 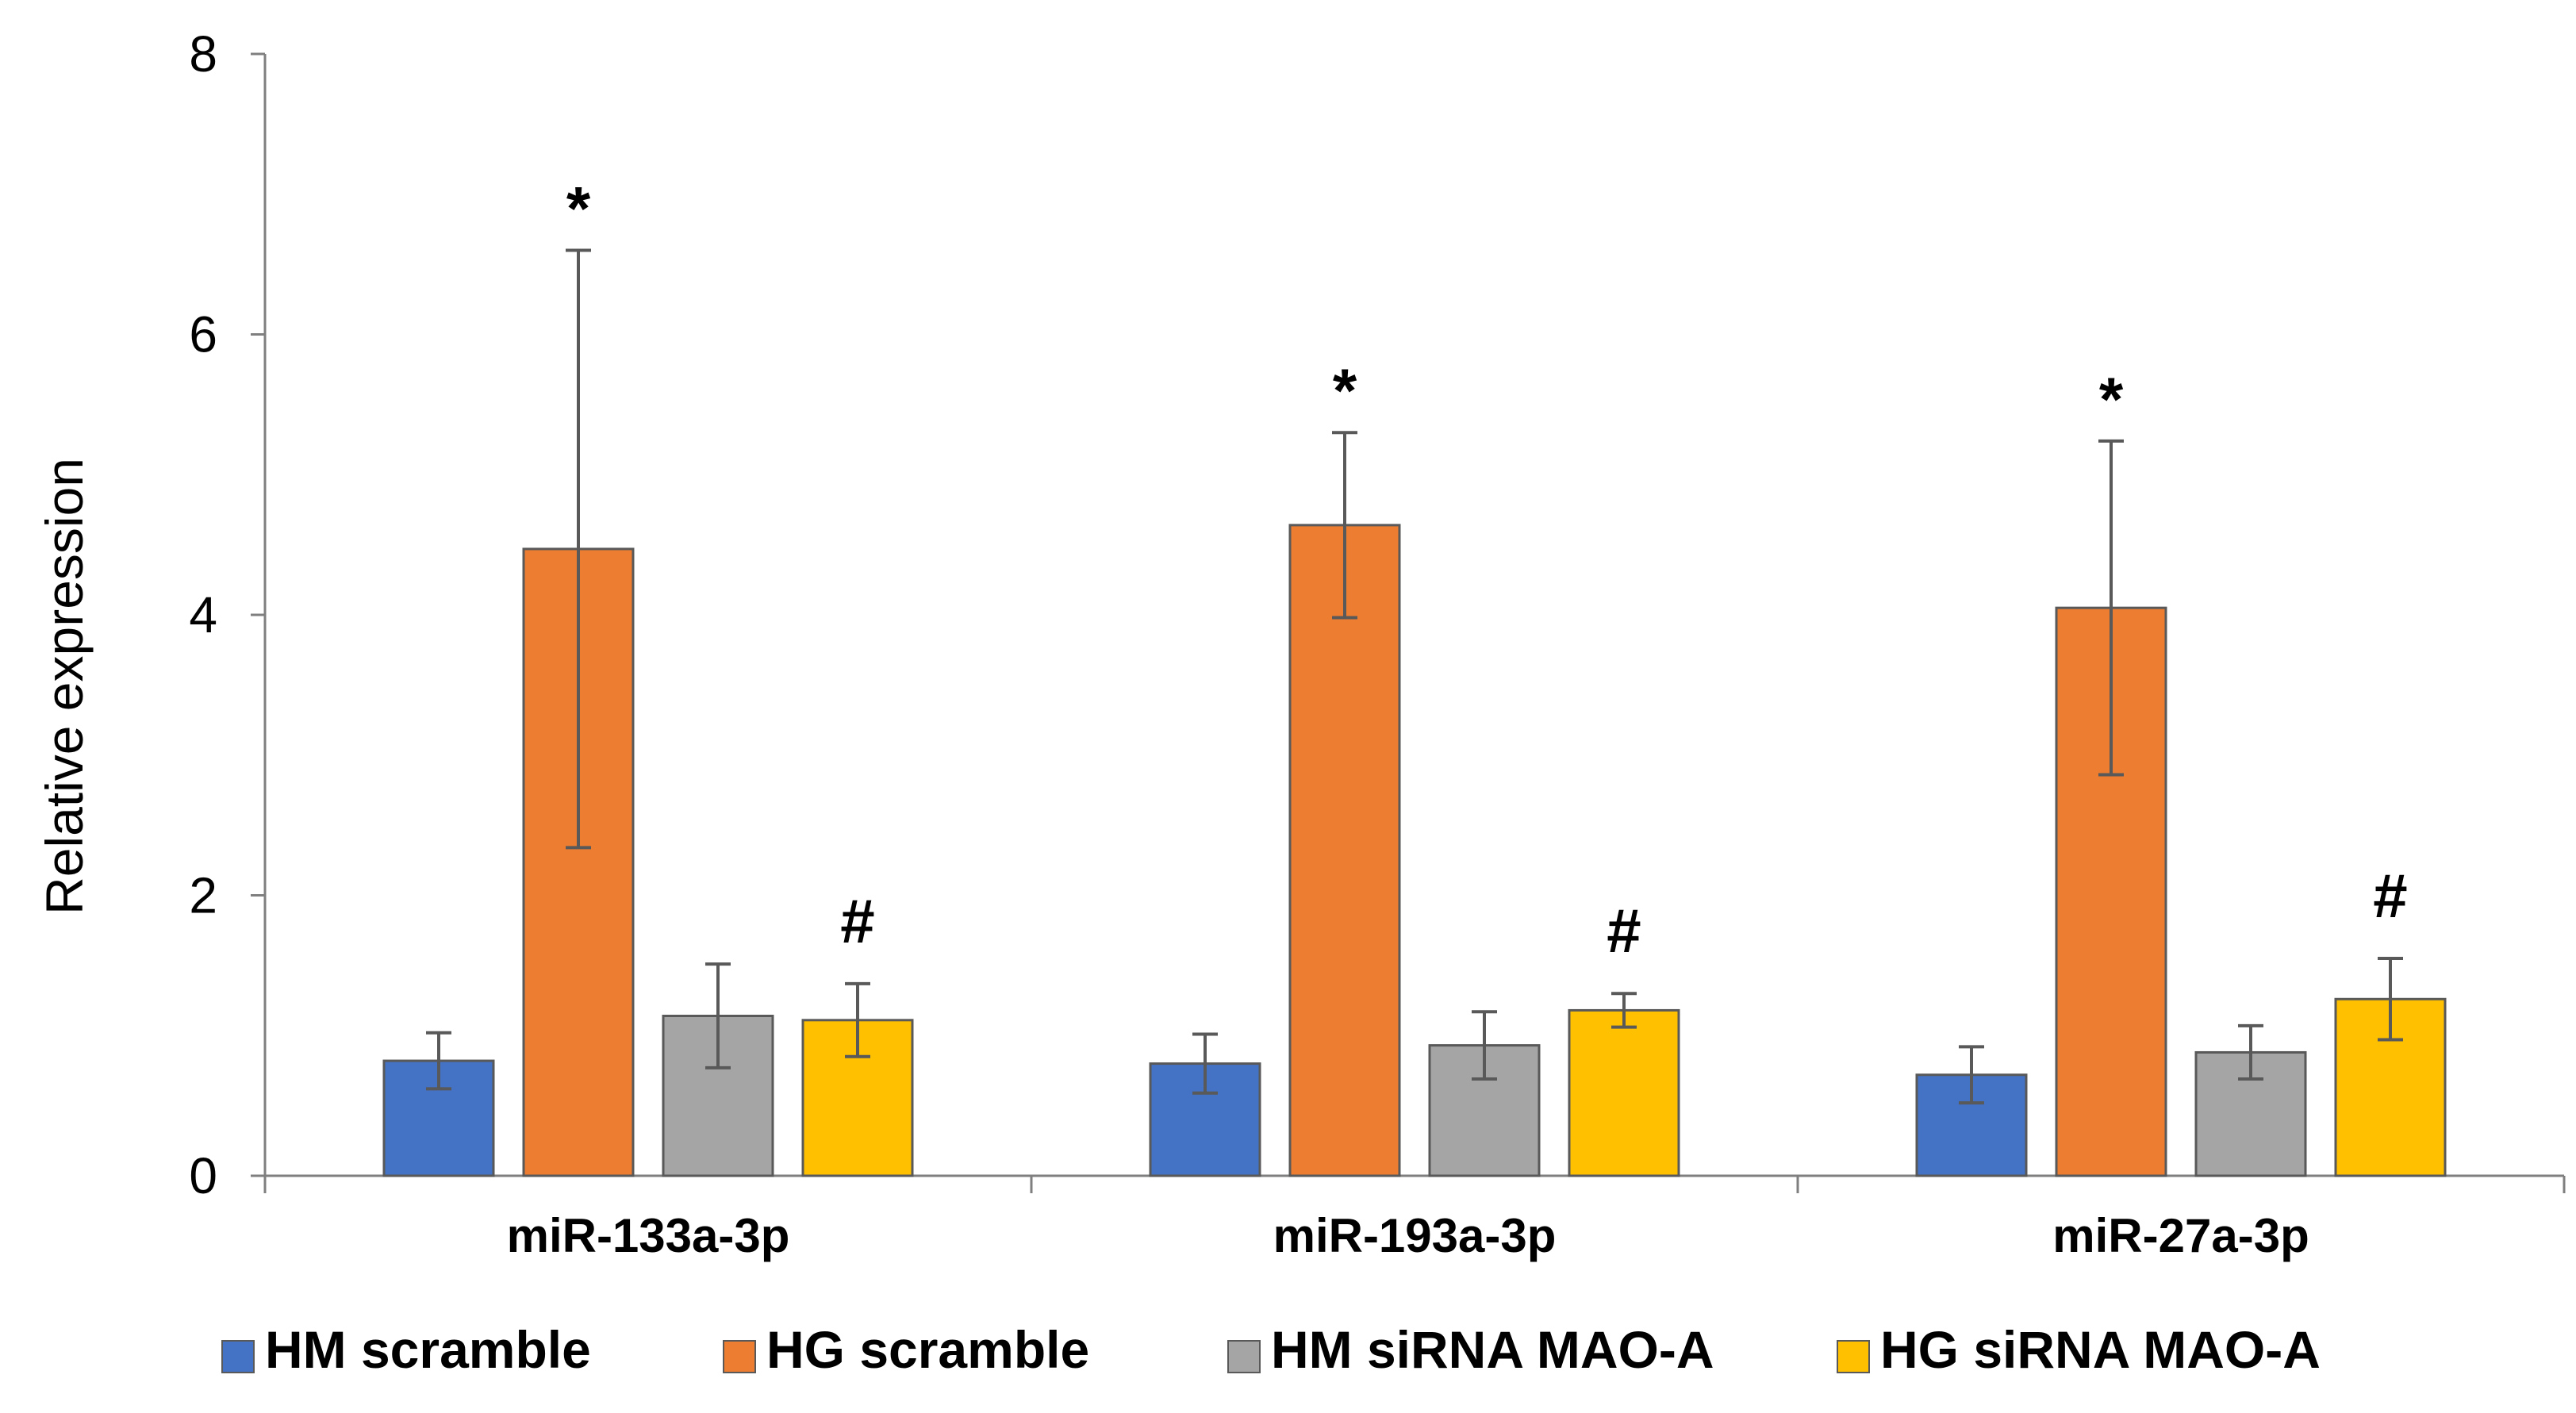 What do you see at coordinates (203, 615) in the screenshot?
I see `y-tick-label: 4` at bounding box center [203, 615].